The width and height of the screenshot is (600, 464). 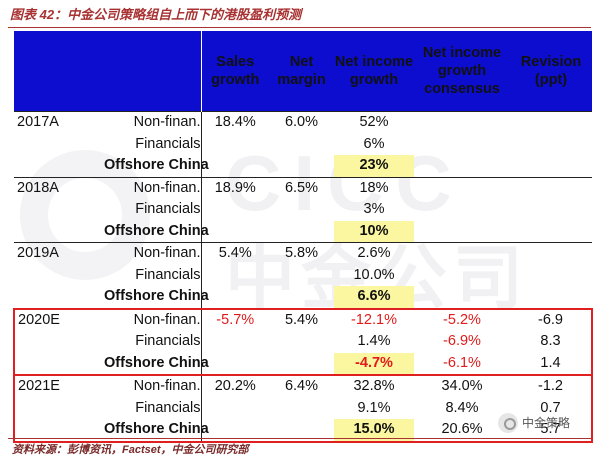 What do you see at coordinates (546, 423) in the screenshot?
I see `badge-label: 中金策略` at bounding box center [546, 423].